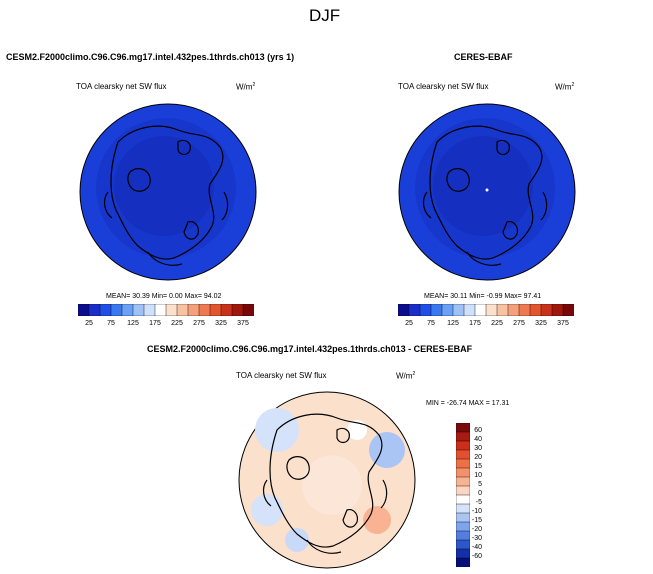 The height and width of the screenshot is (574, 653). I want to click on diff-stats: MIN = -26.74 MAX = 17.31, so click(468, 403).